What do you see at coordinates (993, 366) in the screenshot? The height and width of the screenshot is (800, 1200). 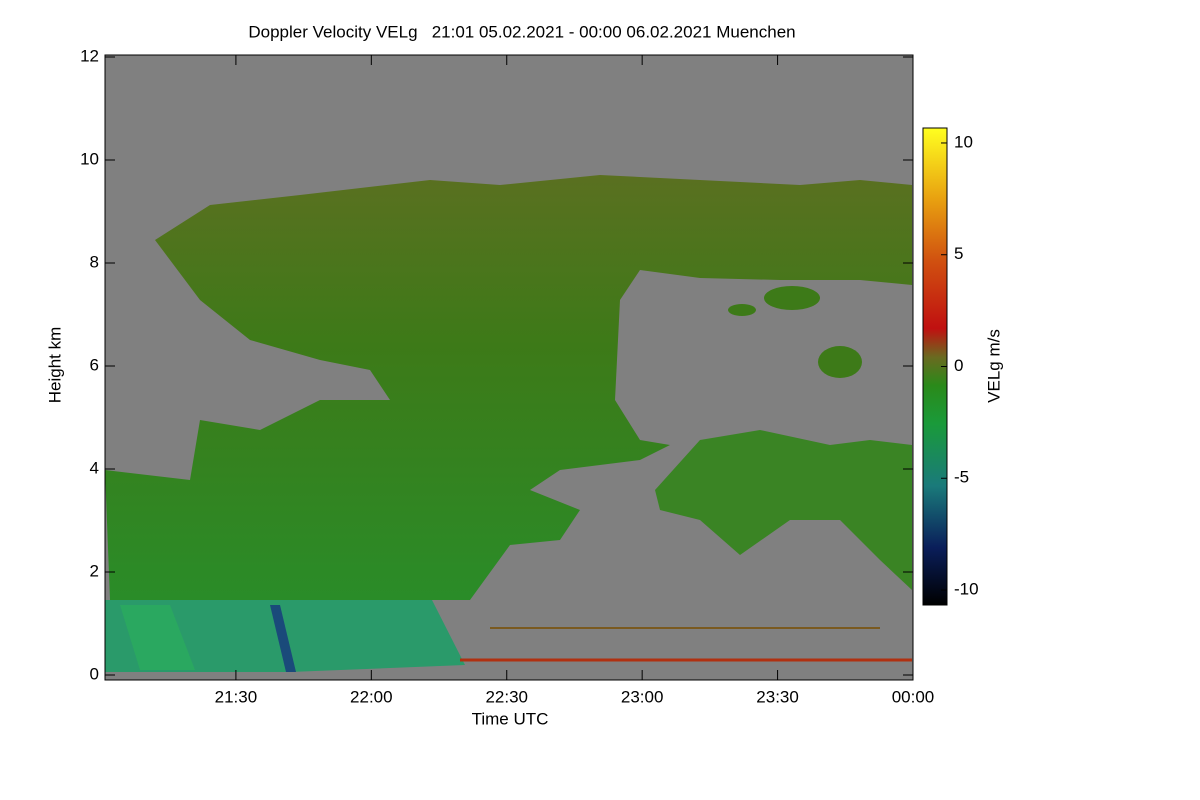 I see `colorbar-label: VELg m/s` at bounding box center [993, 366].